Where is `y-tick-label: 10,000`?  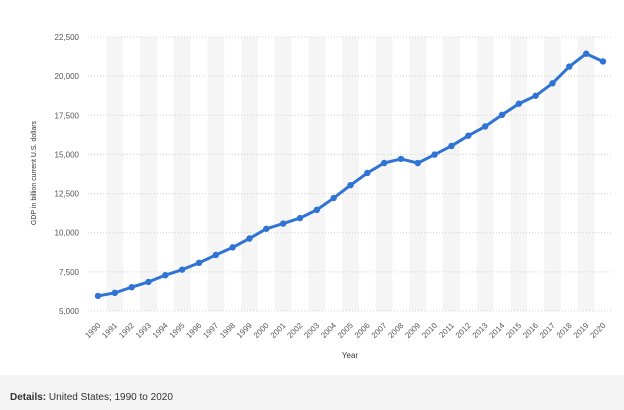 y-tick-label: 10,000 is located at coordinates (67, 233).